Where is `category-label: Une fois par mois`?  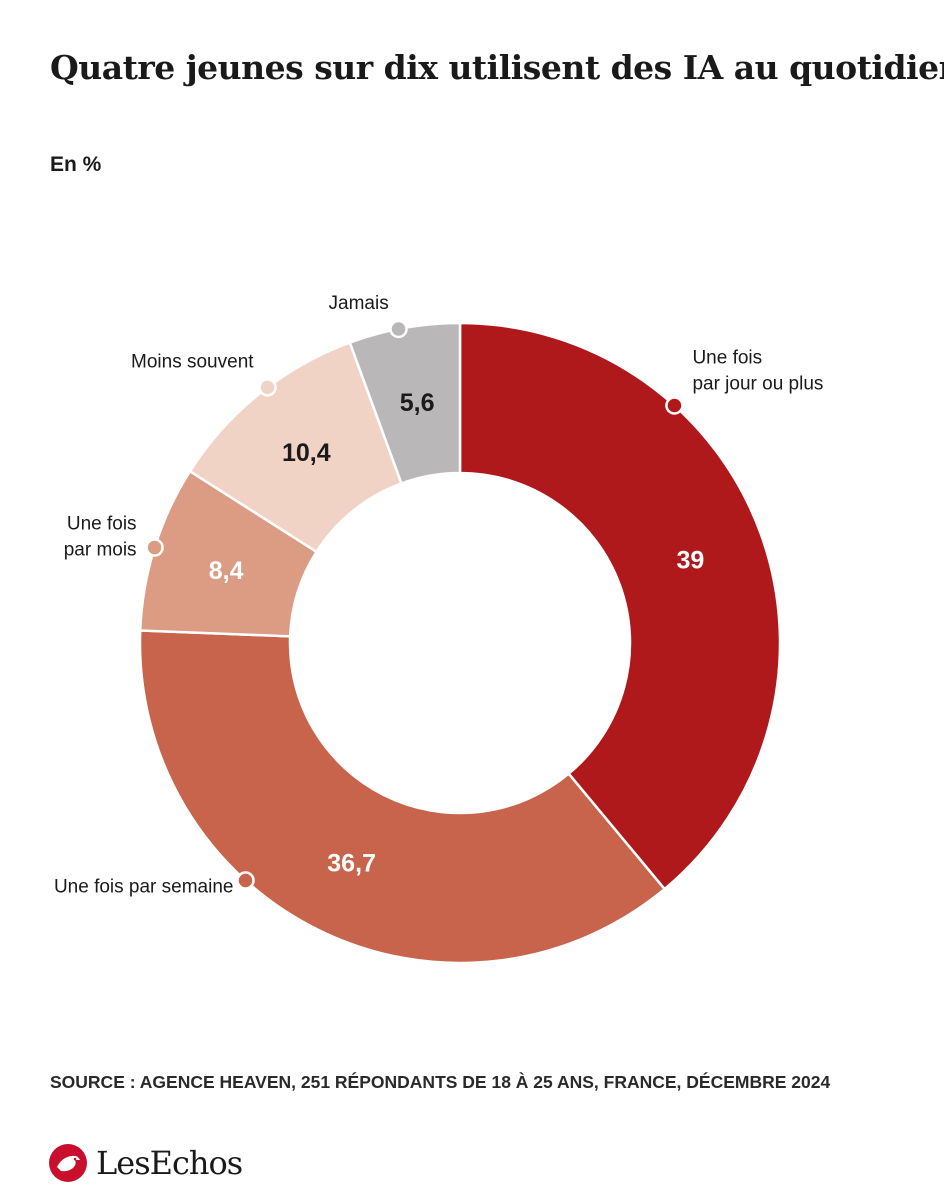
category-label: Une fois par mois is located at coordinates (100, 537).